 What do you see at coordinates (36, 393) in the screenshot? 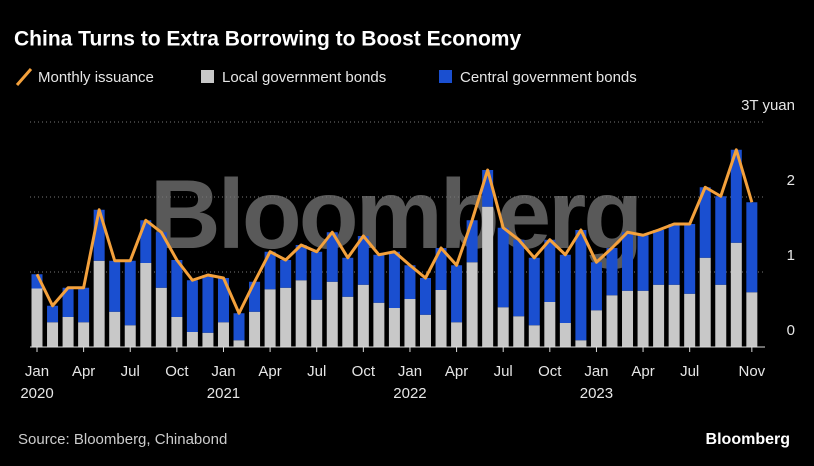
I see `x-year-label: 2020` at bounding box center [36, 393].